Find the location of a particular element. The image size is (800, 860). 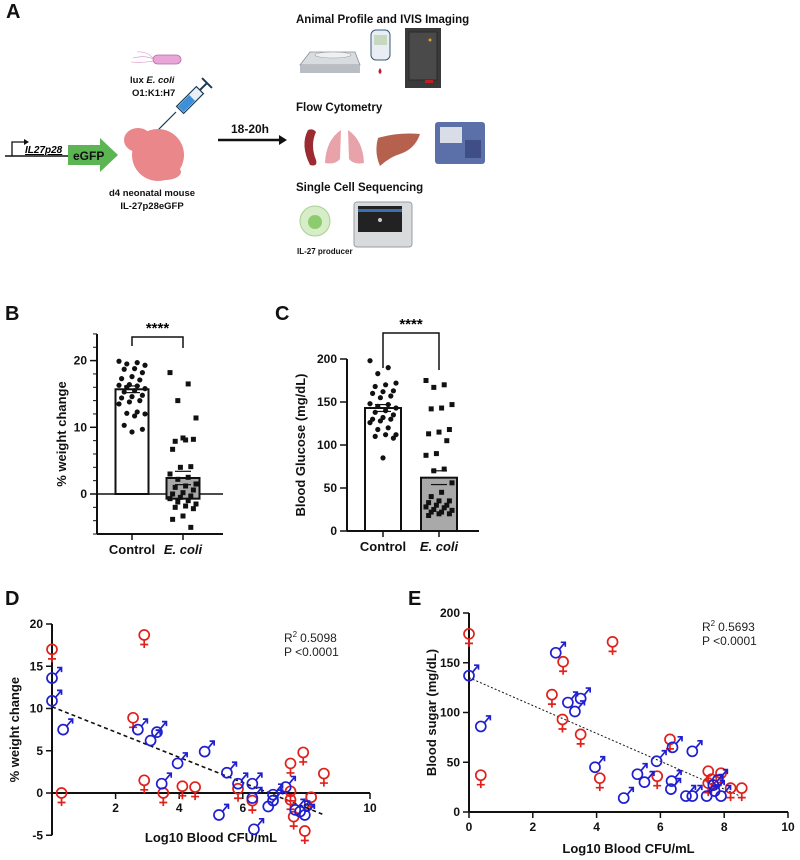

p-value-label: P <0.0001 is located at coordinates (729, 641).